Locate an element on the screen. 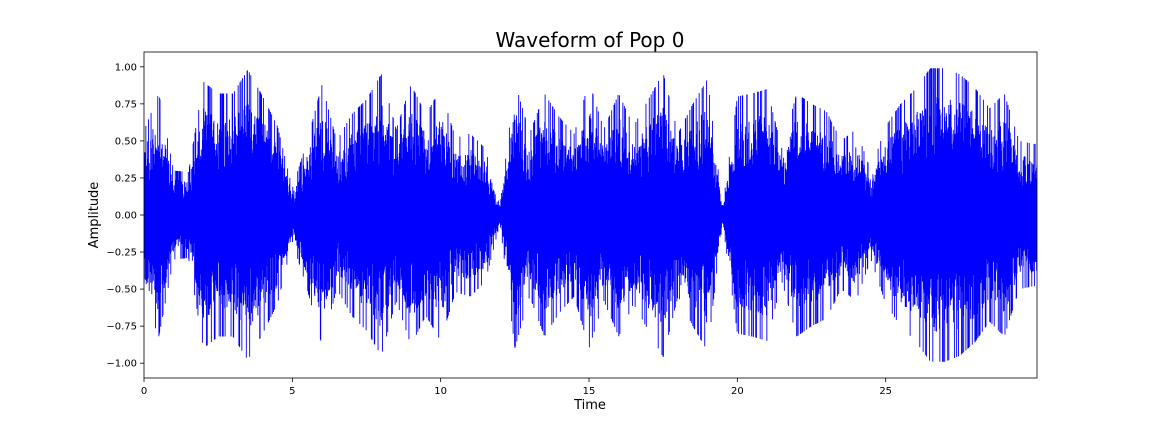 The height and width of the screenshot is (432, 1152). y-tick-label: 1.00 is located at coordinates (126, 67).